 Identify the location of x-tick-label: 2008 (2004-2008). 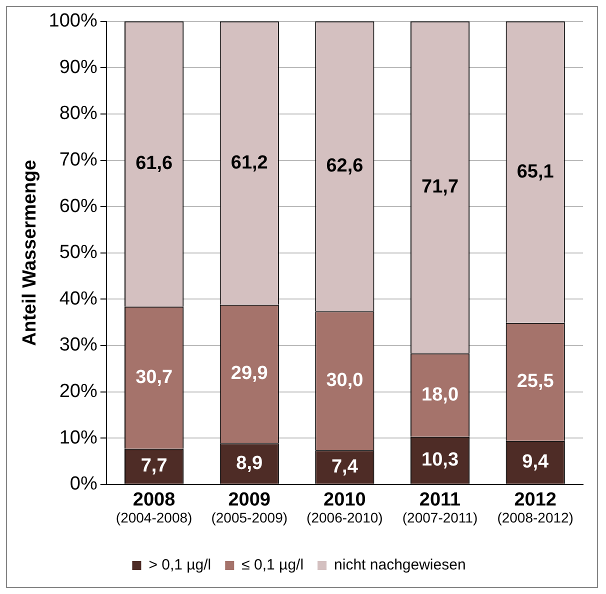
(154, 508).